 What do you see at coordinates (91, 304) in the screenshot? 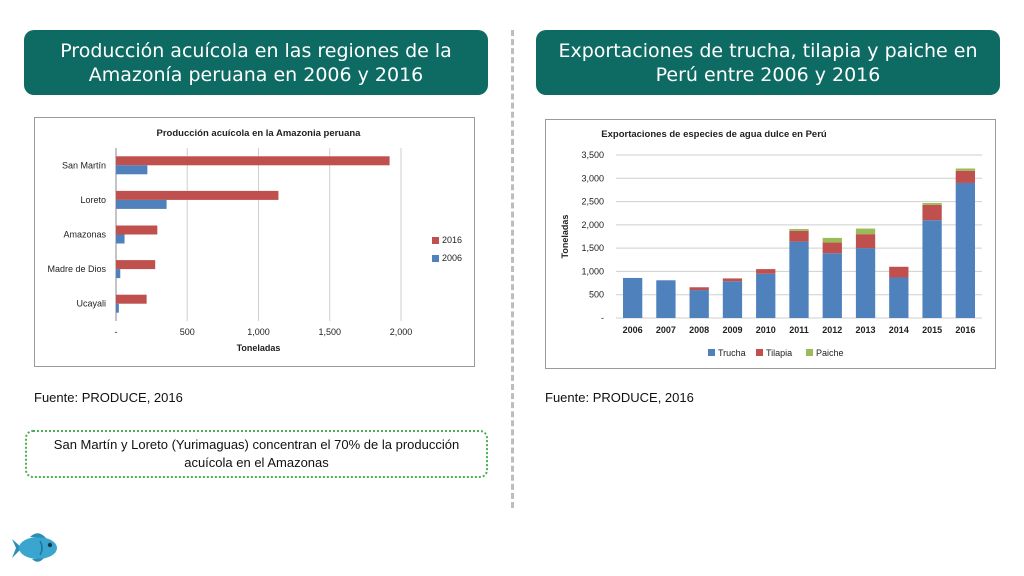
I see `category-label: Ucayali` at bounding box center [91, 304].